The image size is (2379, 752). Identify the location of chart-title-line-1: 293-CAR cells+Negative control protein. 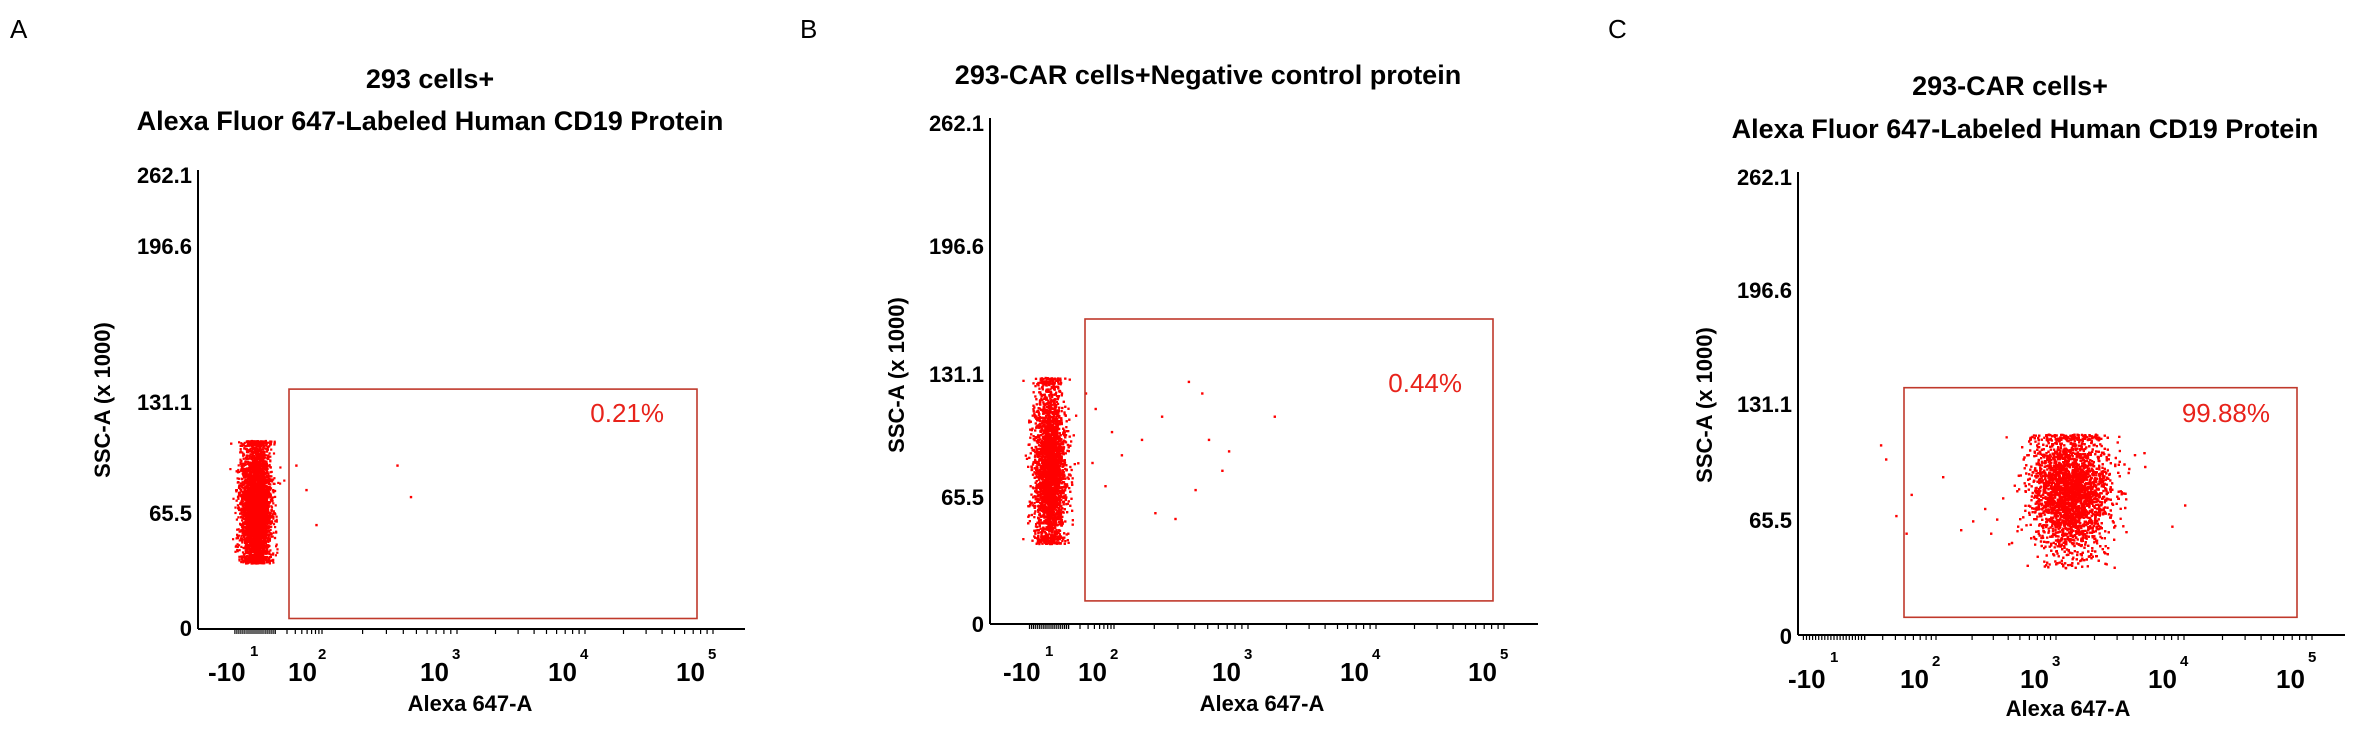
(1208, 75).